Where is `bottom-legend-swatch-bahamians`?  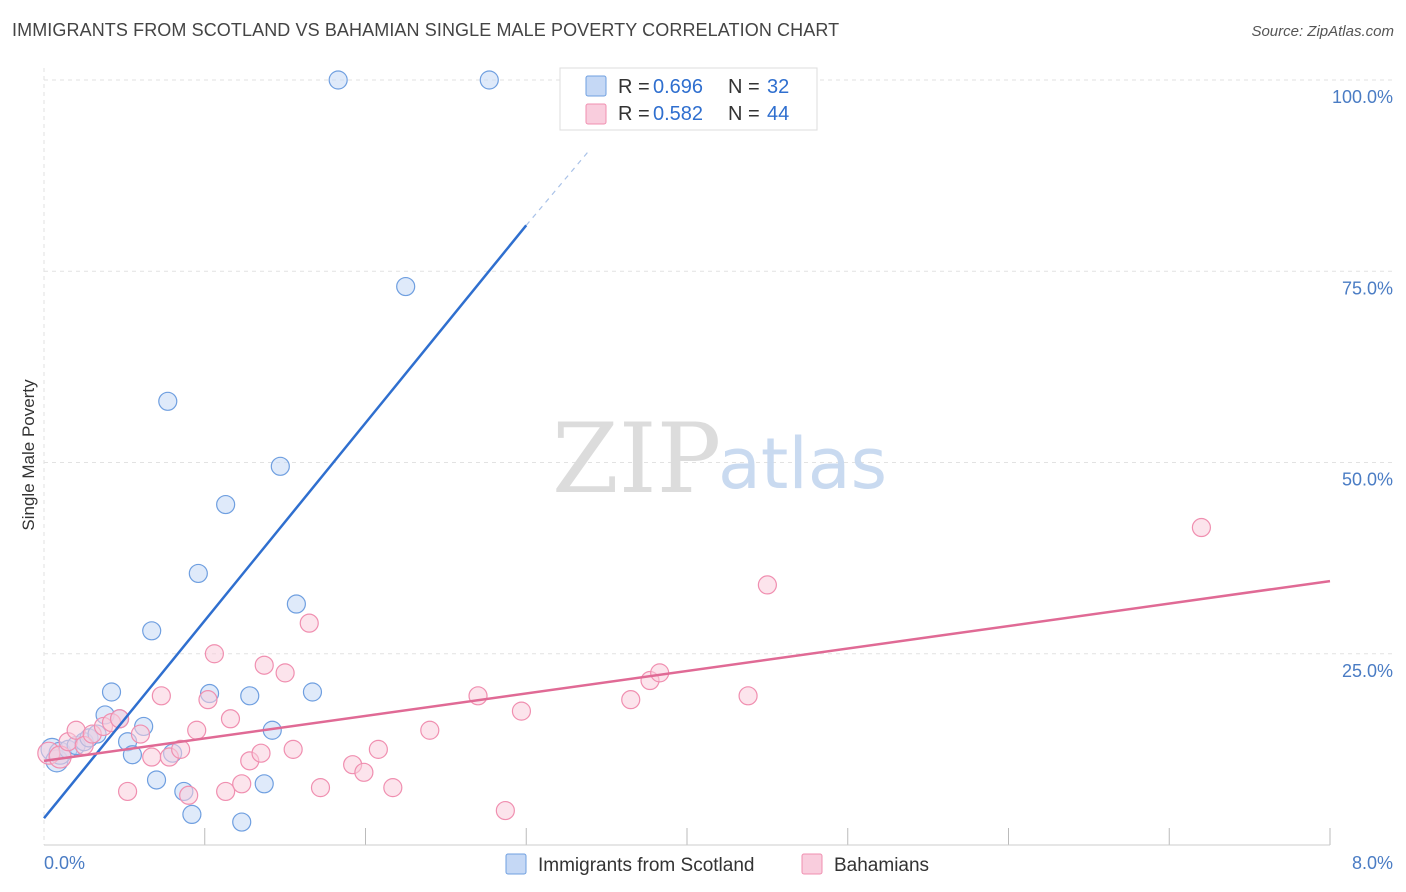
bottom-legend-swatch-bahamians is located at coordinates (812, 864).